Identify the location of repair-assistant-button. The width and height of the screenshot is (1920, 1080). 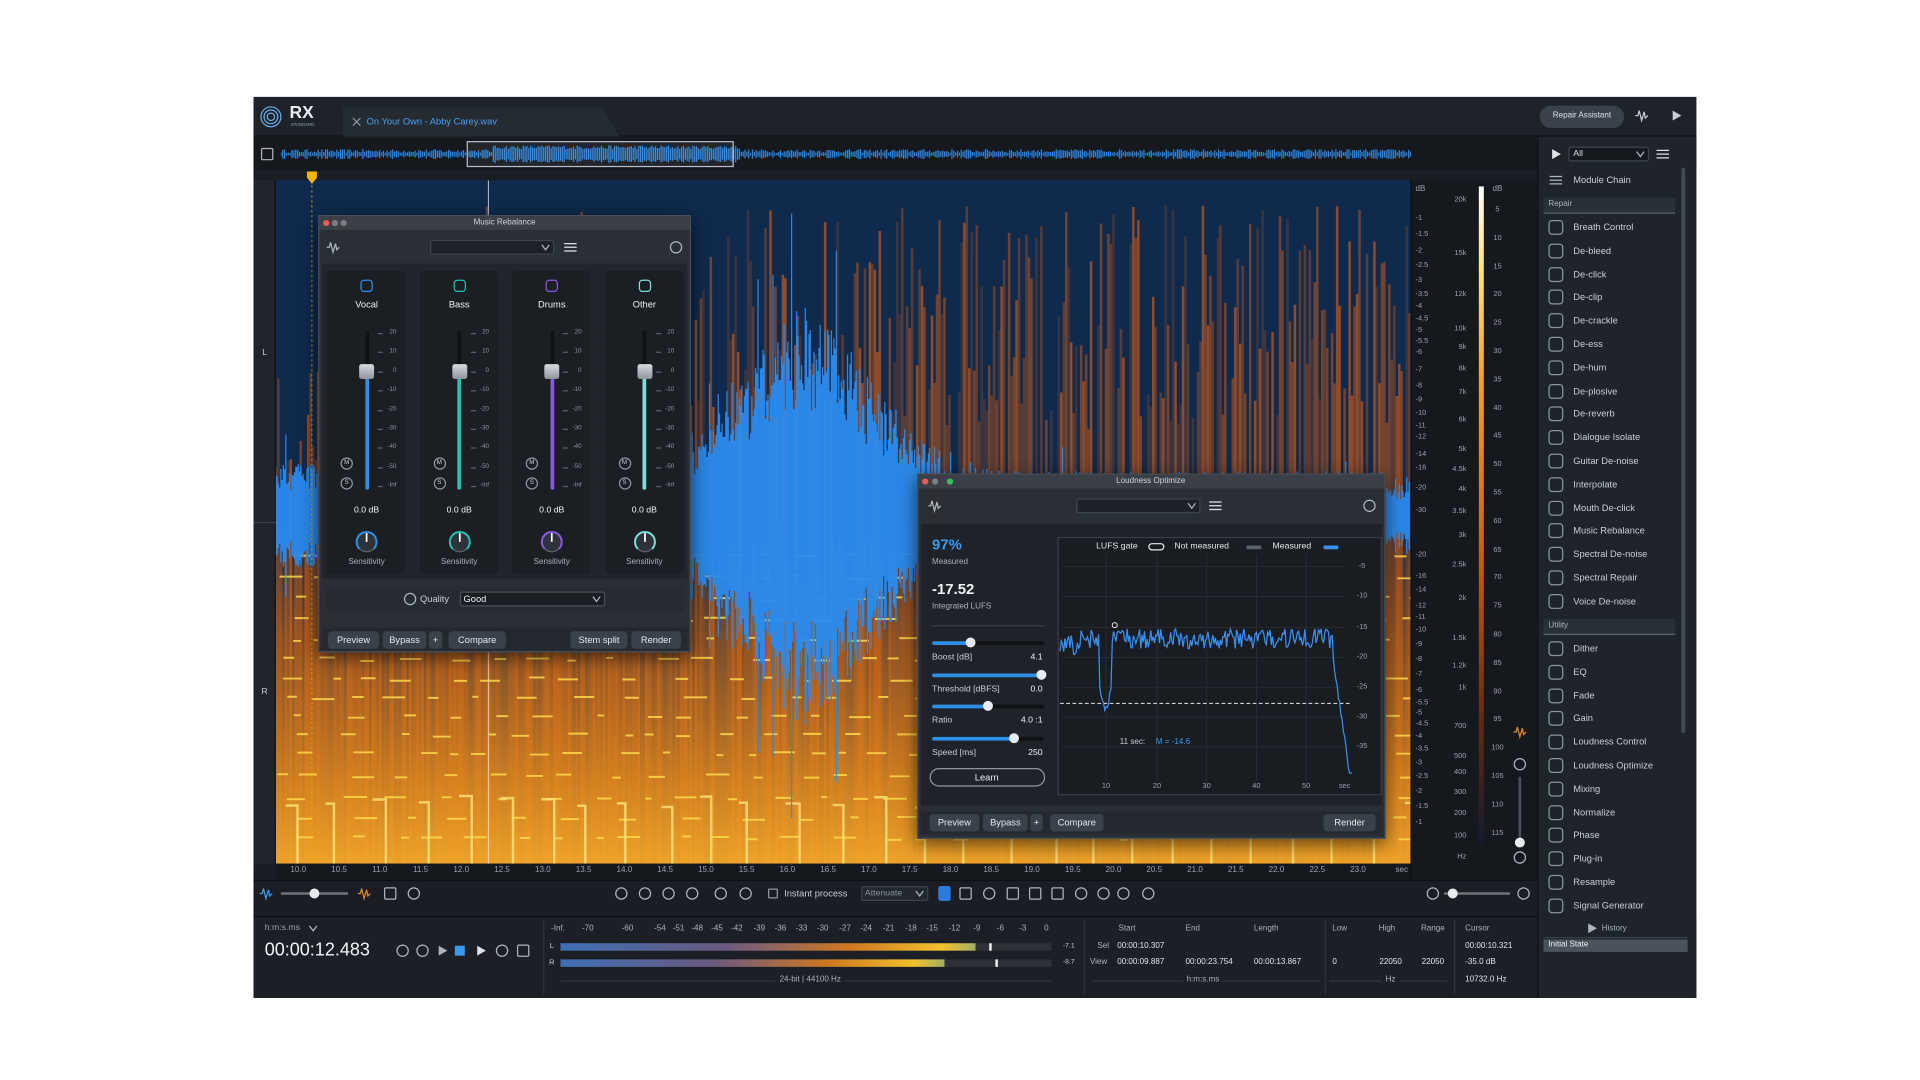
(1582, 116).